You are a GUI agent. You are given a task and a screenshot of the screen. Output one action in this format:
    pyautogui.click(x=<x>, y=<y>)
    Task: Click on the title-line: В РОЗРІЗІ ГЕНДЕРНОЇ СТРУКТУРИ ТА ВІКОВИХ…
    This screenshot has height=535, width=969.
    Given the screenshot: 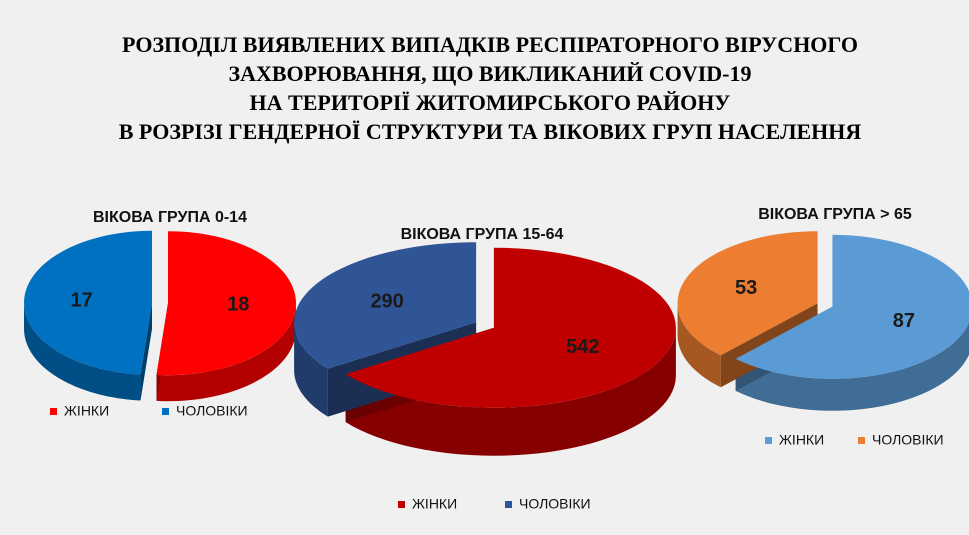 What is the action you would take?
    pyautogui.click(x=490, y=131)
    